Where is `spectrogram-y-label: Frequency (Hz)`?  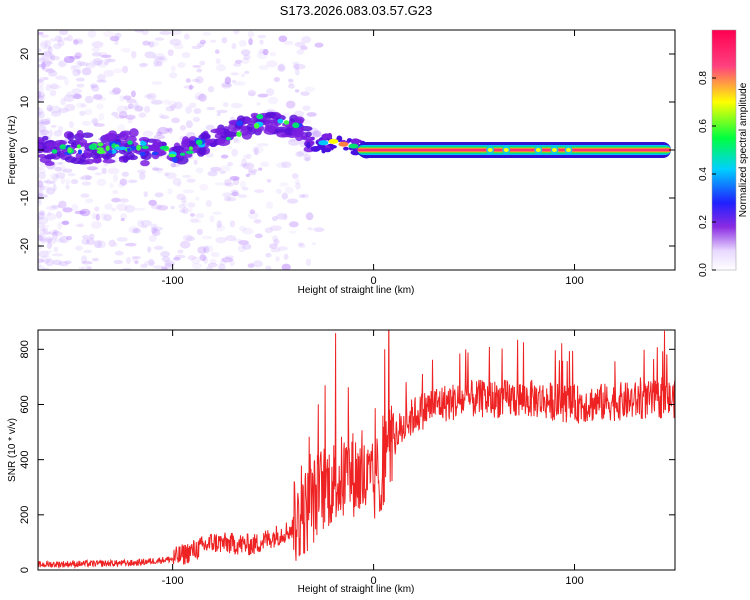
spectrogram-y-label: Frequency (Hz) is located at coordinates (12, 150).